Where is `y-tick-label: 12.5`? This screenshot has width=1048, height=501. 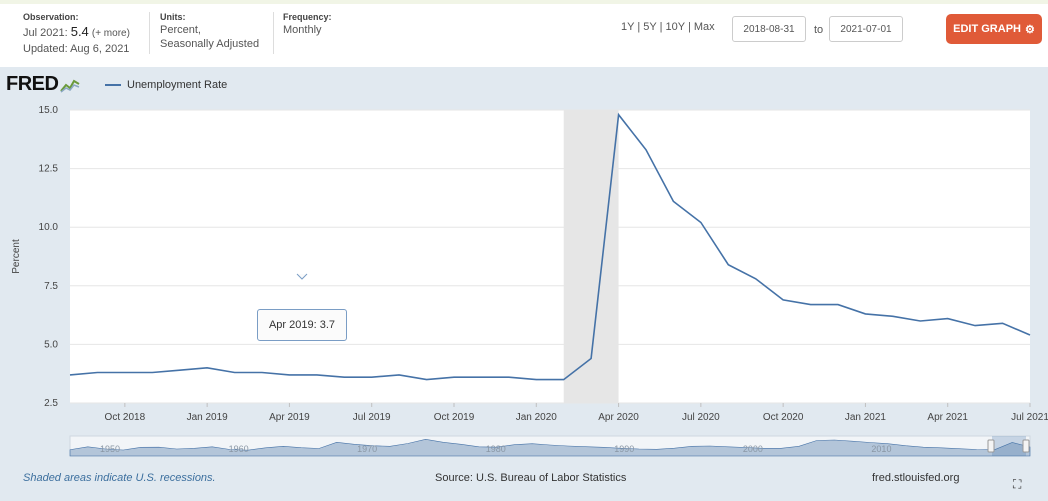
y-tick-label: 12.5 is located at coordinates (49, 169).